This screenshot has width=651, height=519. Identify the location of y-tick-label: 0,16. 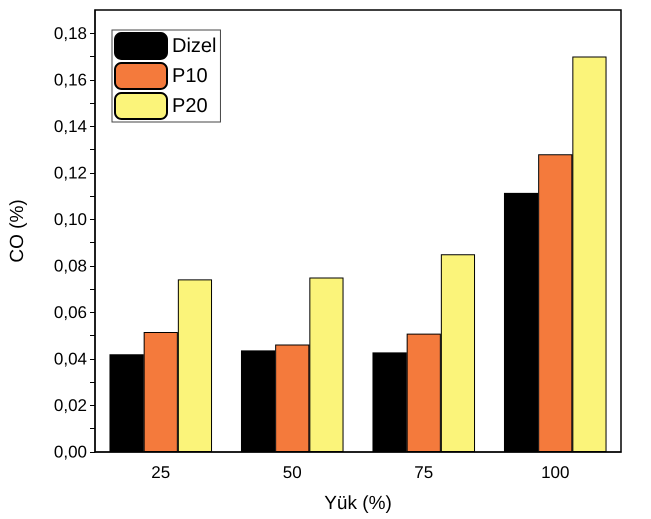
(70, 80).